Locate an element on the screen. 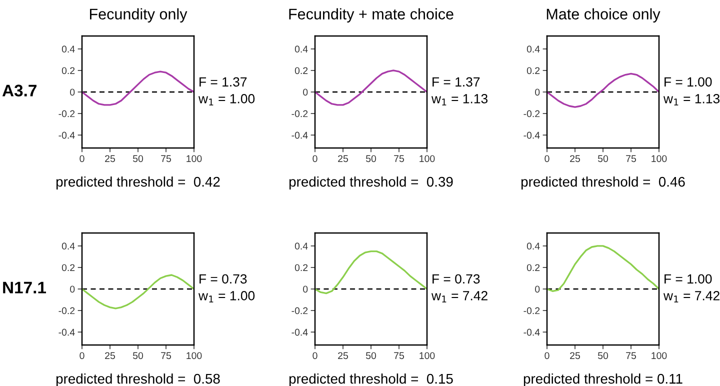  y-axis-title: N17.1 is located at coordinates (24, 288).